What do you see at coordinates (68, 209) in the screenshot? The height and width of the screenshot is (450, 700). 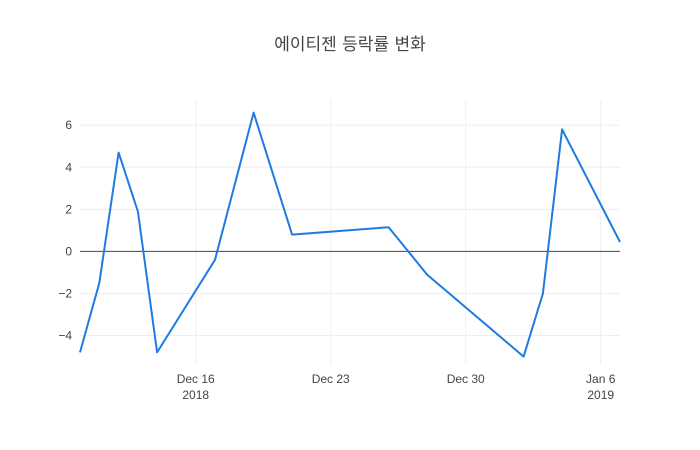 I see `y-tick-label: 2` at bounding box center [68, 209].